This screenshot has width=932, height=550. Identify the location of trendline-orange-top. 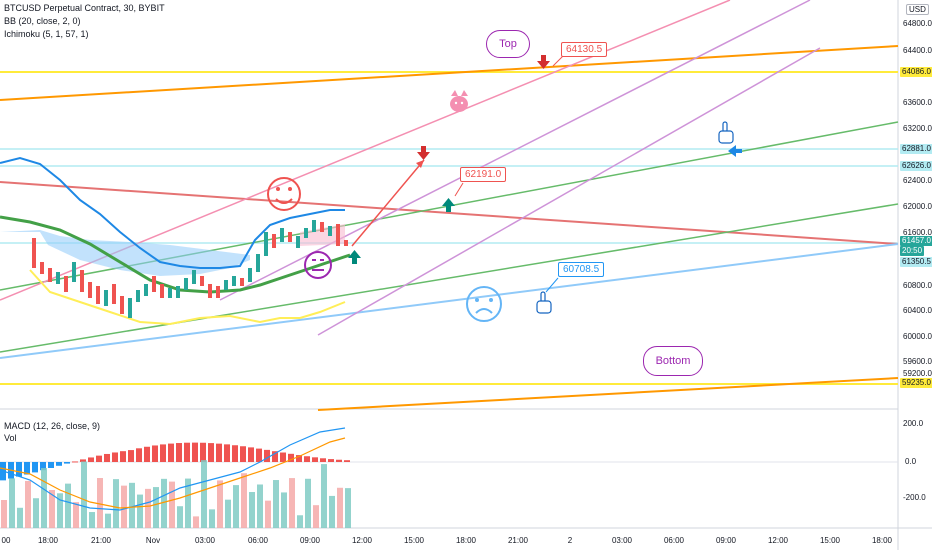
(449, 73).